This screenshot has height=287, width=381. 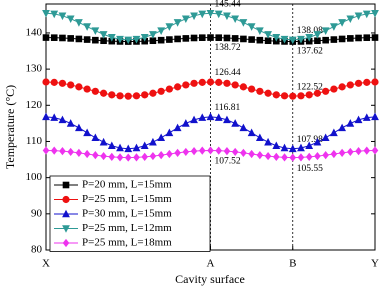 What do you see at coordinates (10, 127) in the screenshot?
I see `y-axis-title: Temperature (°C)` at bounding box center [10, 127].